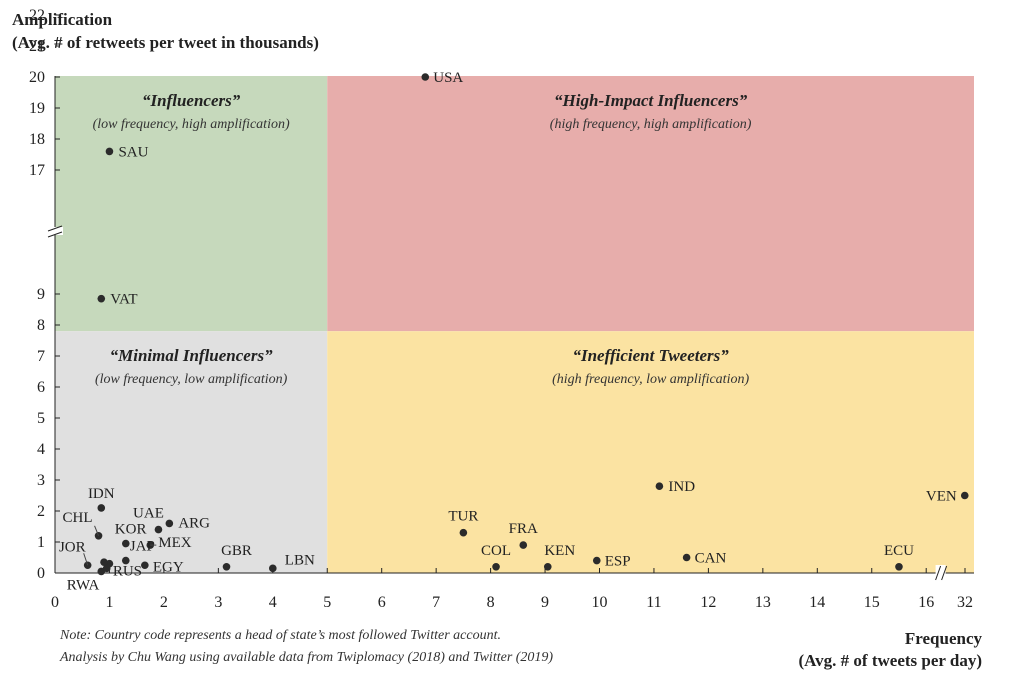  Describe the element at coordinates (218, 602) in the screenshot. I see `x-tick-label: 3` at that location.